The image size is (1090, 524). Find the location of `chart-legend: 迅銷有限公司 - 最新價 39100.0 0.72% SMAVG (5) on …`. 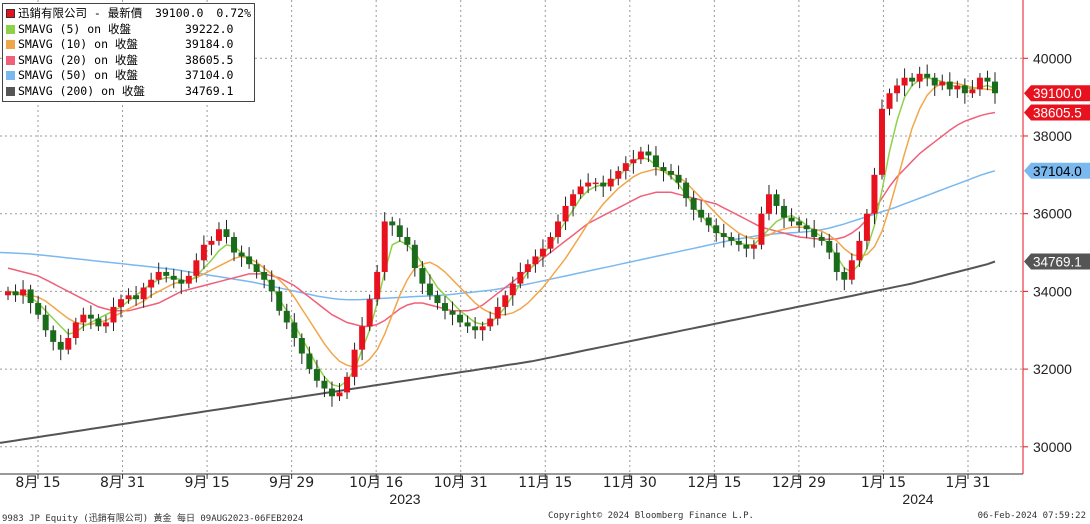

chart-legend: 迅銷有限公司 - 最新價 39100.0 0.72% SMAVG (5) on … is located at coordinates (128, 52).